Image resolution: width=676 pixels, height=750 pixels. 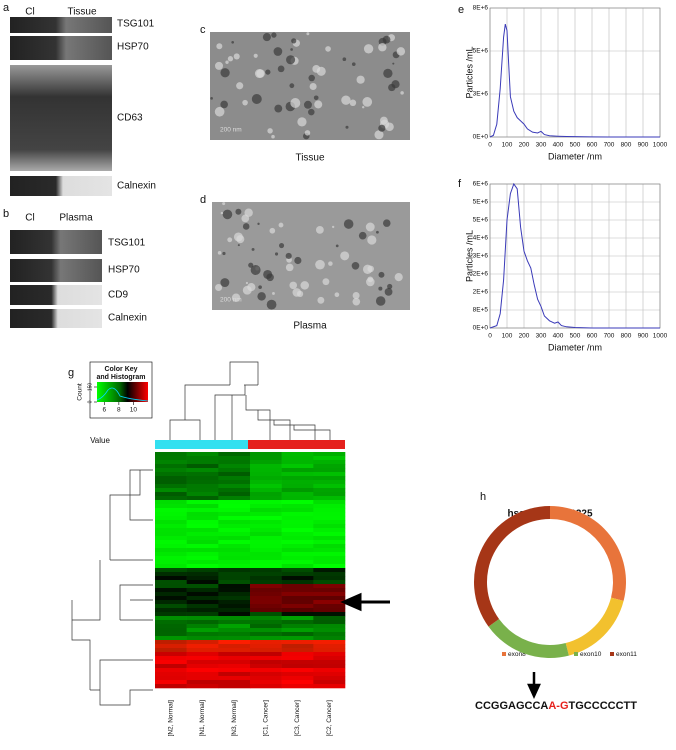 What do you see at coordinates (136, 24) in the screenshot?
I see `band-label: TSG101` at bounding box center [136, 24].